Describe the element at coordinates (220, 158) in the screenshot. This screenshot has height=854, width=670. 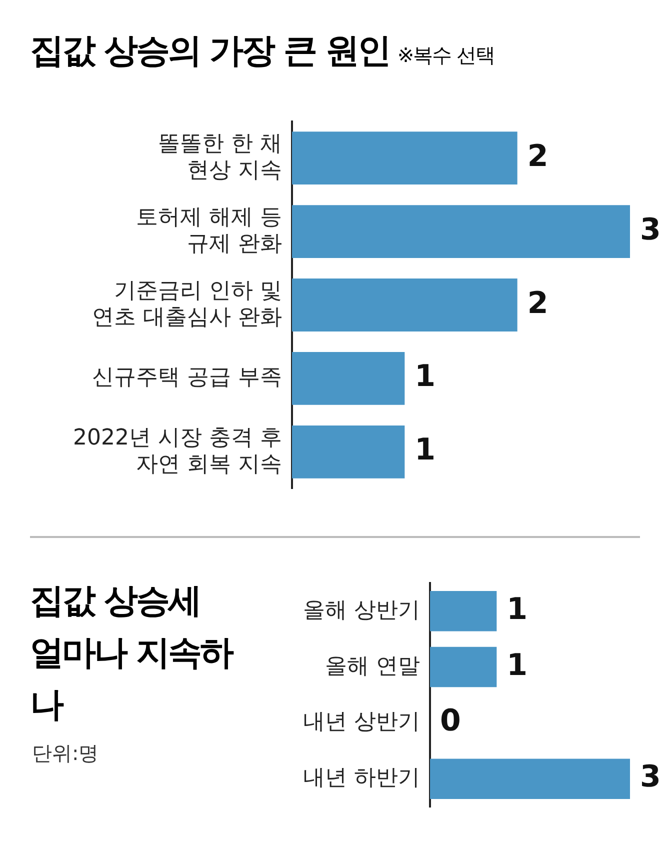
I see `y-tick-label: 똘똘한 한 채 현상 지속` at that location.